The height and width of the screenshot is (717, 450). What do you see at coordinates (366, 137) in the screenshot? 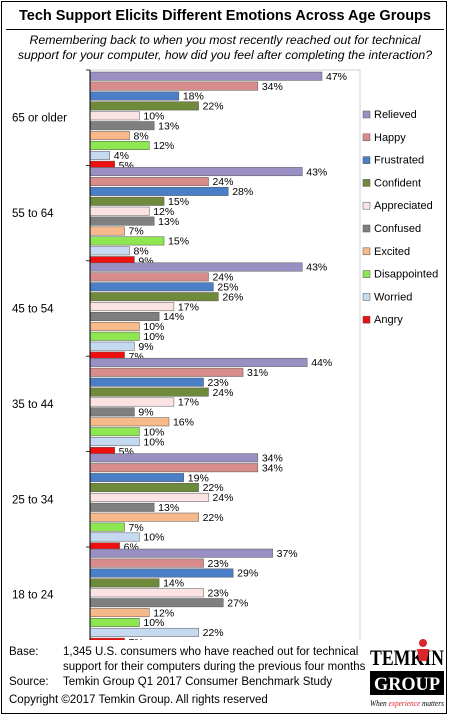
I see `legend-swatch-happy` at bounding box center [366, 137].